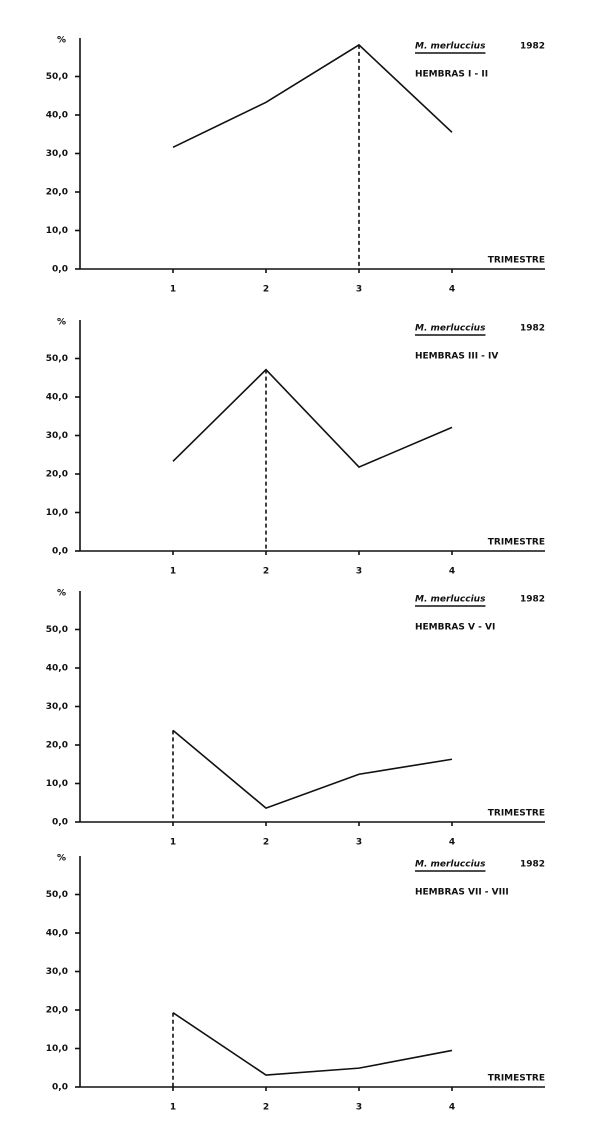 The height and width of the screenshot is (1143, 600). What do you see at coordinates (451, 75) in the screenshot?
I see `chart-subtitle: HEMBRAS I - II` at bounding box center [451, 75].